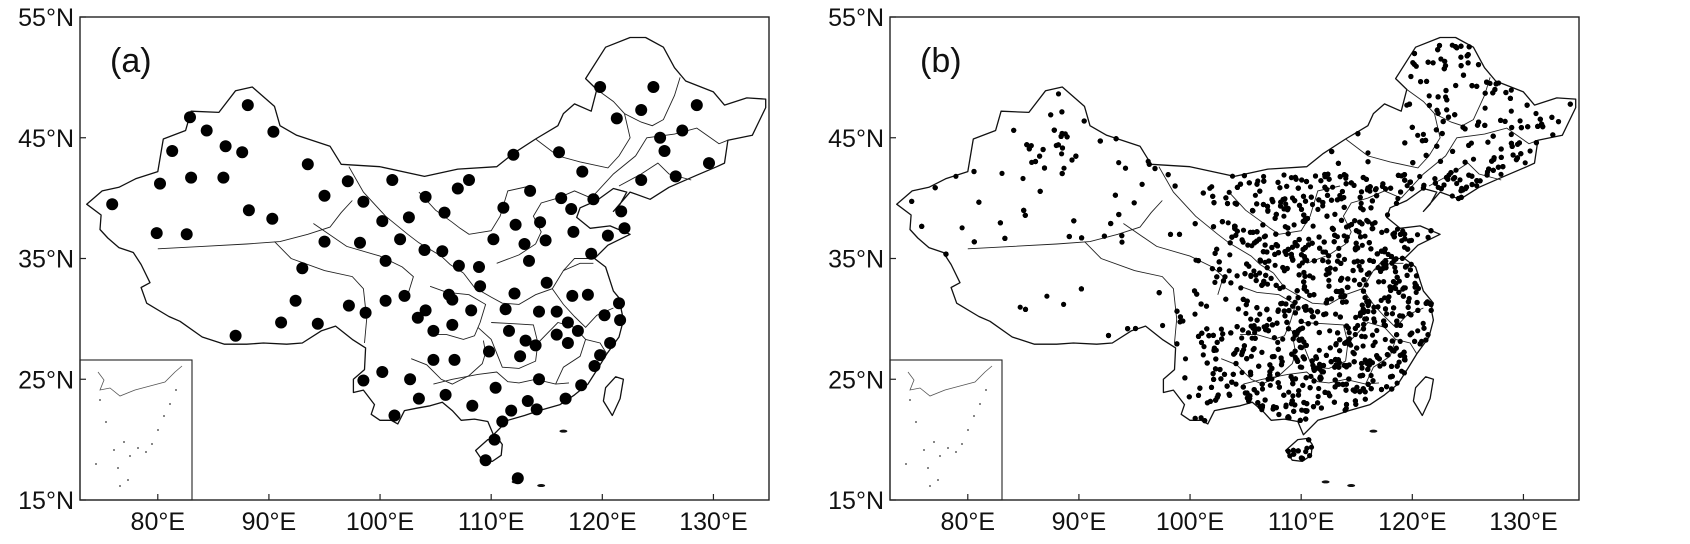 The height and width of the screenshot is (544, 1690). Describe the element at coordinates (46, 501) in the screenshot. I see `lat-tick-label: 15°N` at that location.